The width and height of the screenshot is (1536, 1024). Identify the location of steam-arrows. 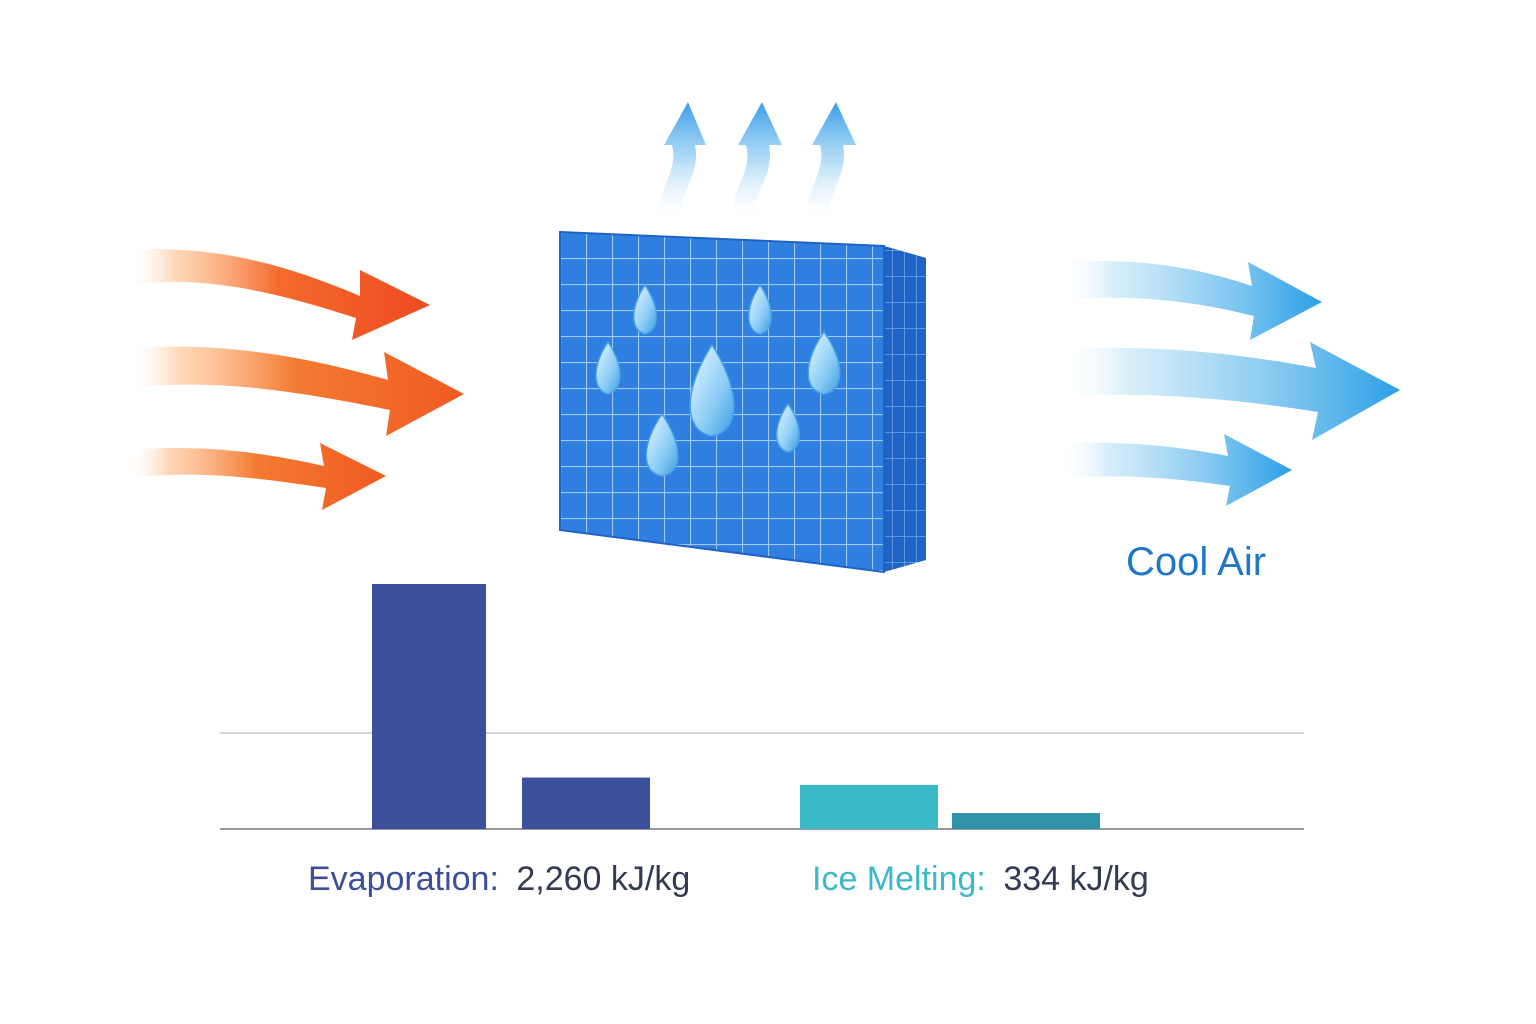
(757, 163).